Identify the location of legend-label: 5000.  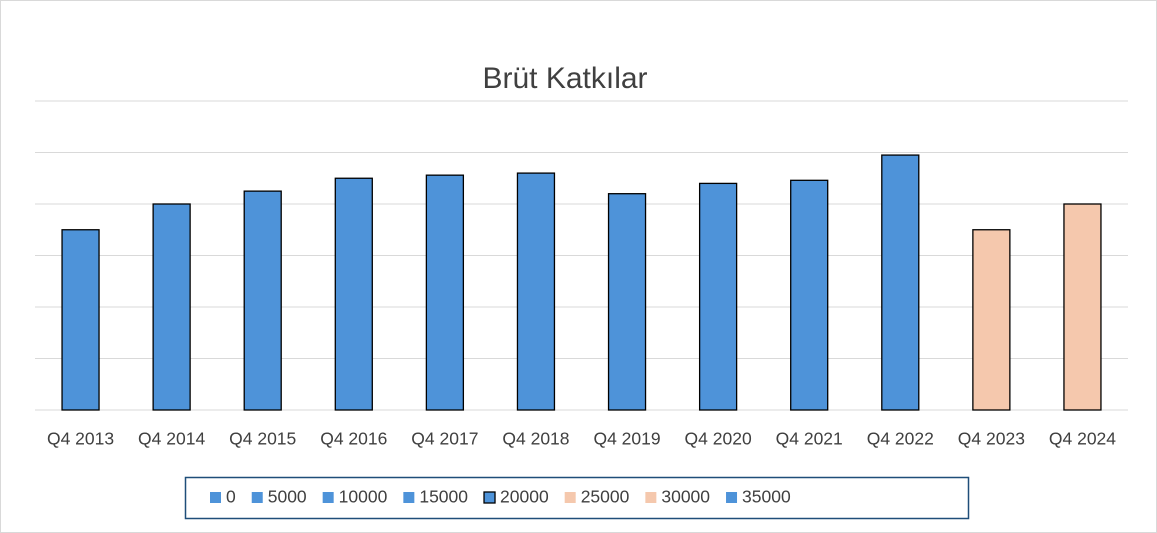
(287, 497).